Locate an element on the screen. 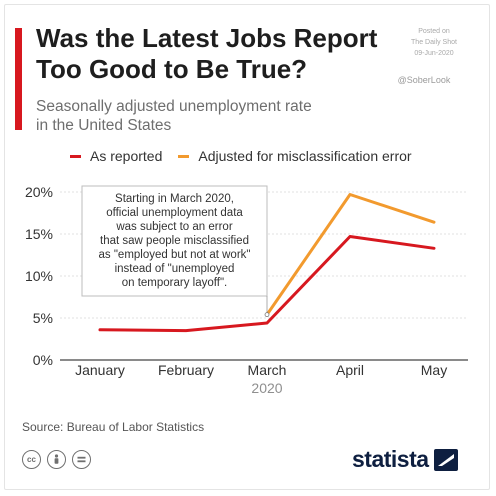  chart-subtitle-line1: Seasonally adjusted unemployment rate is located at coordinates (174, 106).